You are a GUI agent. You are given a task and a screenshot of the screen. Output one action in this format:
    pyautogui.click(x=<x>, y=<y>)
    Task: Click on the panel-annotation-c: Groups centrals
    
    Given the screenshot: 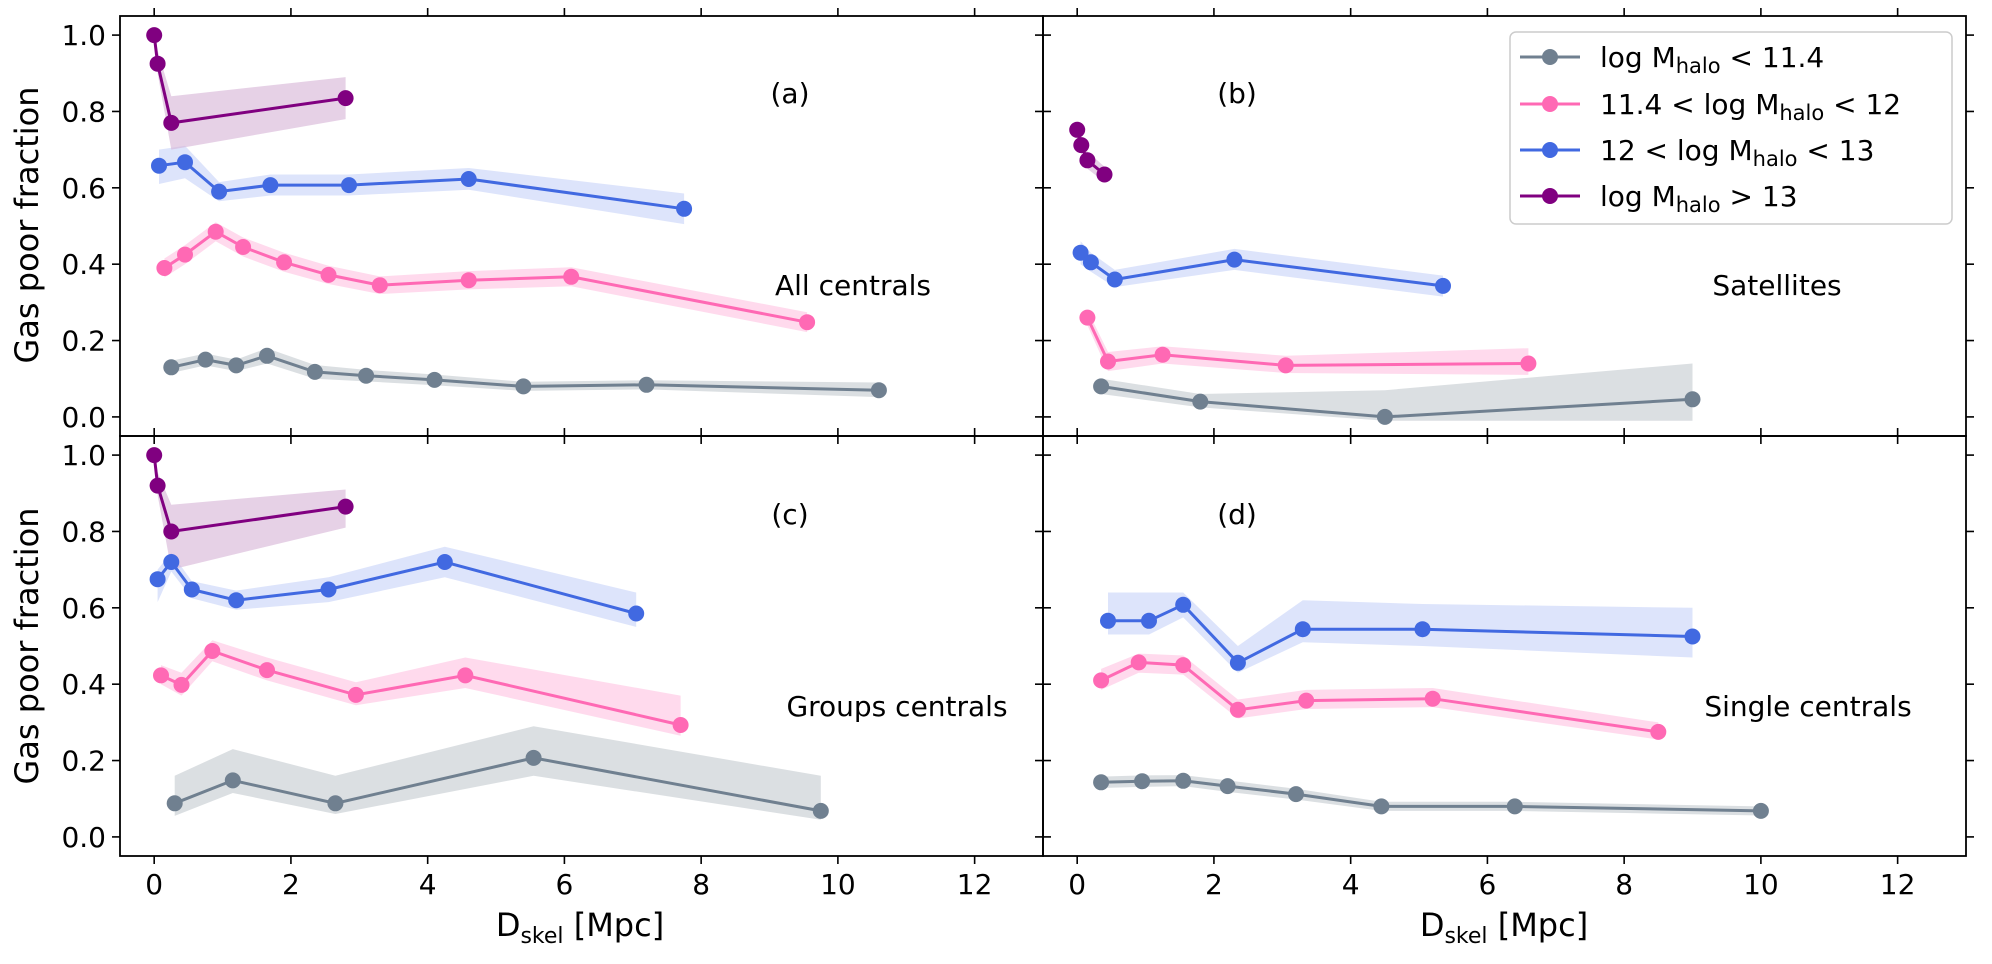 What is the action you would take?
    pyautogui.click(x=896, y=706)
    